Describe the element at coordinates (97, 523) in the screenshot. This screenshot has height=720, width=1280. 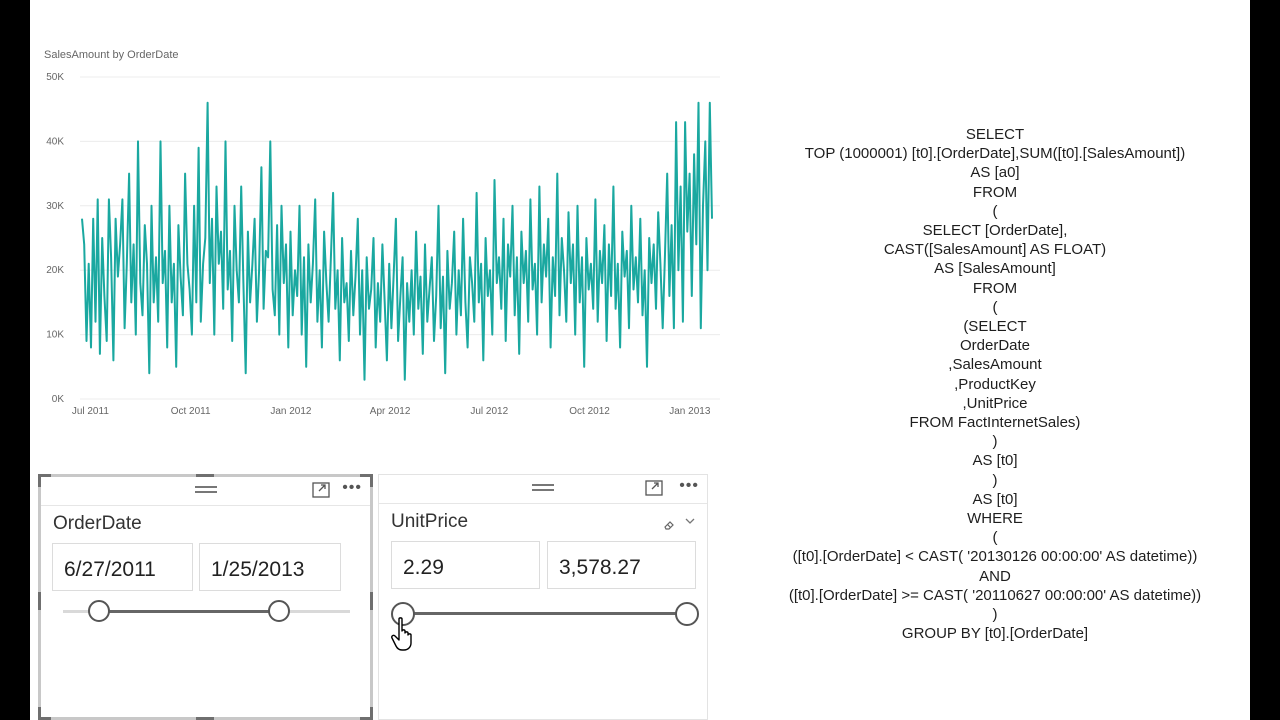
I see `slicer-title: OrderDate` at that location.